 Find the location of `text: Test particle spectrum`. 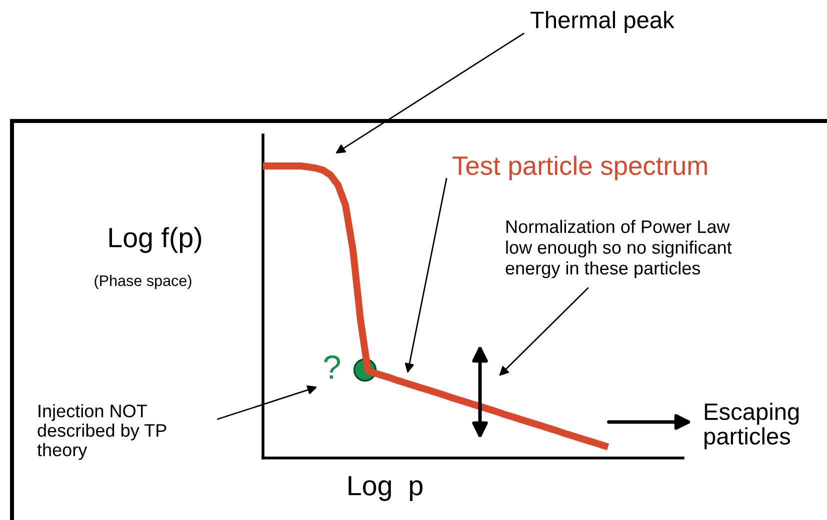

text: Test particle spectrum is located at coordinates (579, 168).